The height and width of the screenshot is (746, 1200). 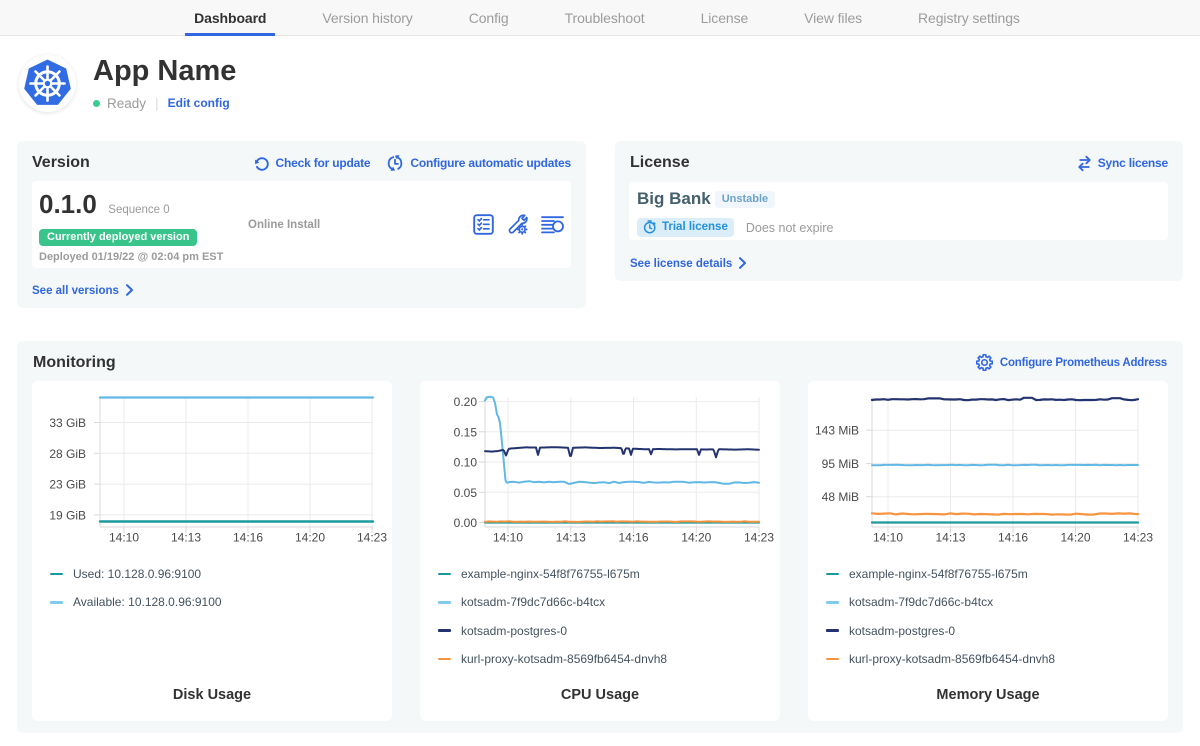 What do you see at coordinates (466, 493) in the screenshot?
I see `svg-text: 0.05` at bounding box center [466, 493].